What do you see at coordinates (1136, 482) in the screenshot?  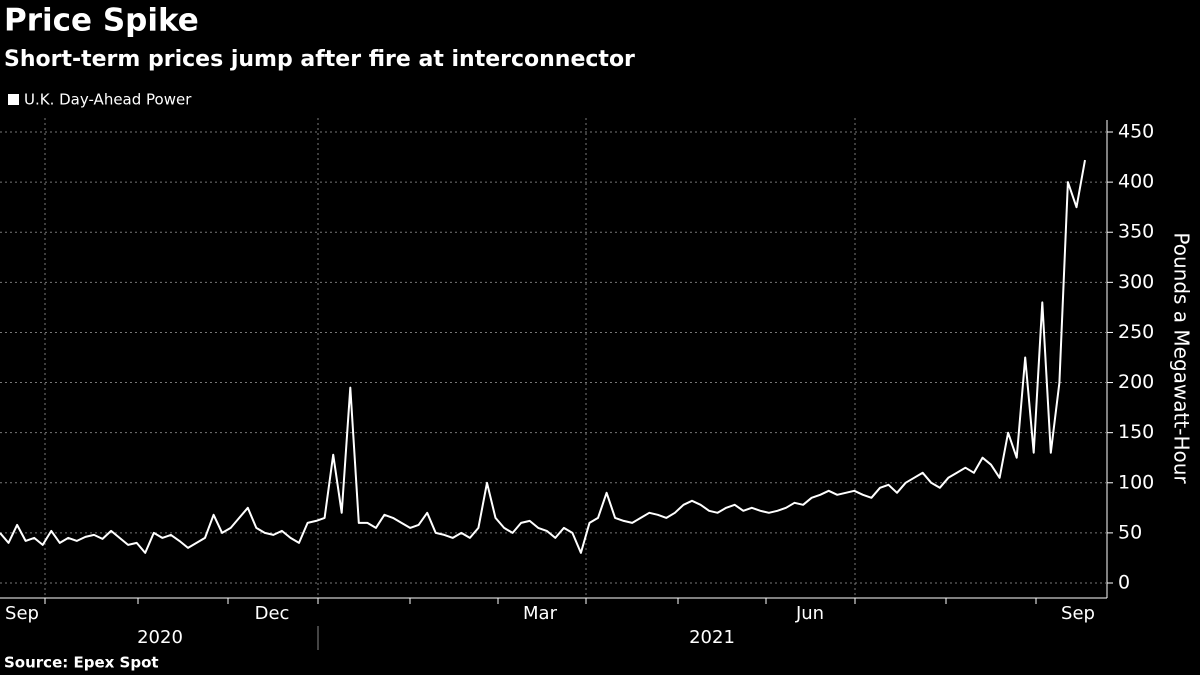 I see `y-tick-label: 100` at bounding box center [1136, 482].